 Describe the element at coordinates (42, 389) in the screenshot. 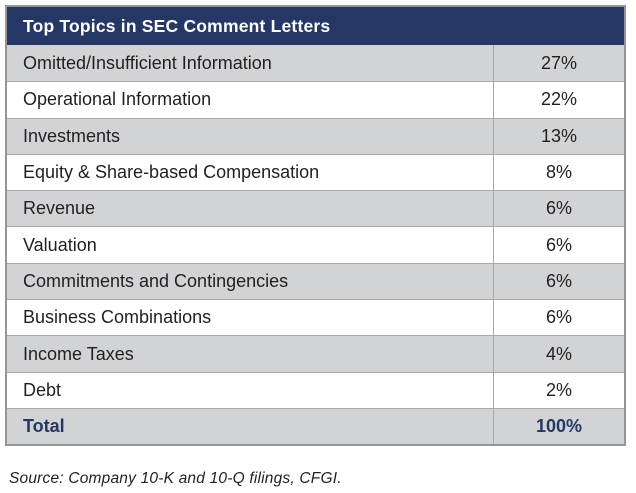

I see `row-label: Debt` at that location.